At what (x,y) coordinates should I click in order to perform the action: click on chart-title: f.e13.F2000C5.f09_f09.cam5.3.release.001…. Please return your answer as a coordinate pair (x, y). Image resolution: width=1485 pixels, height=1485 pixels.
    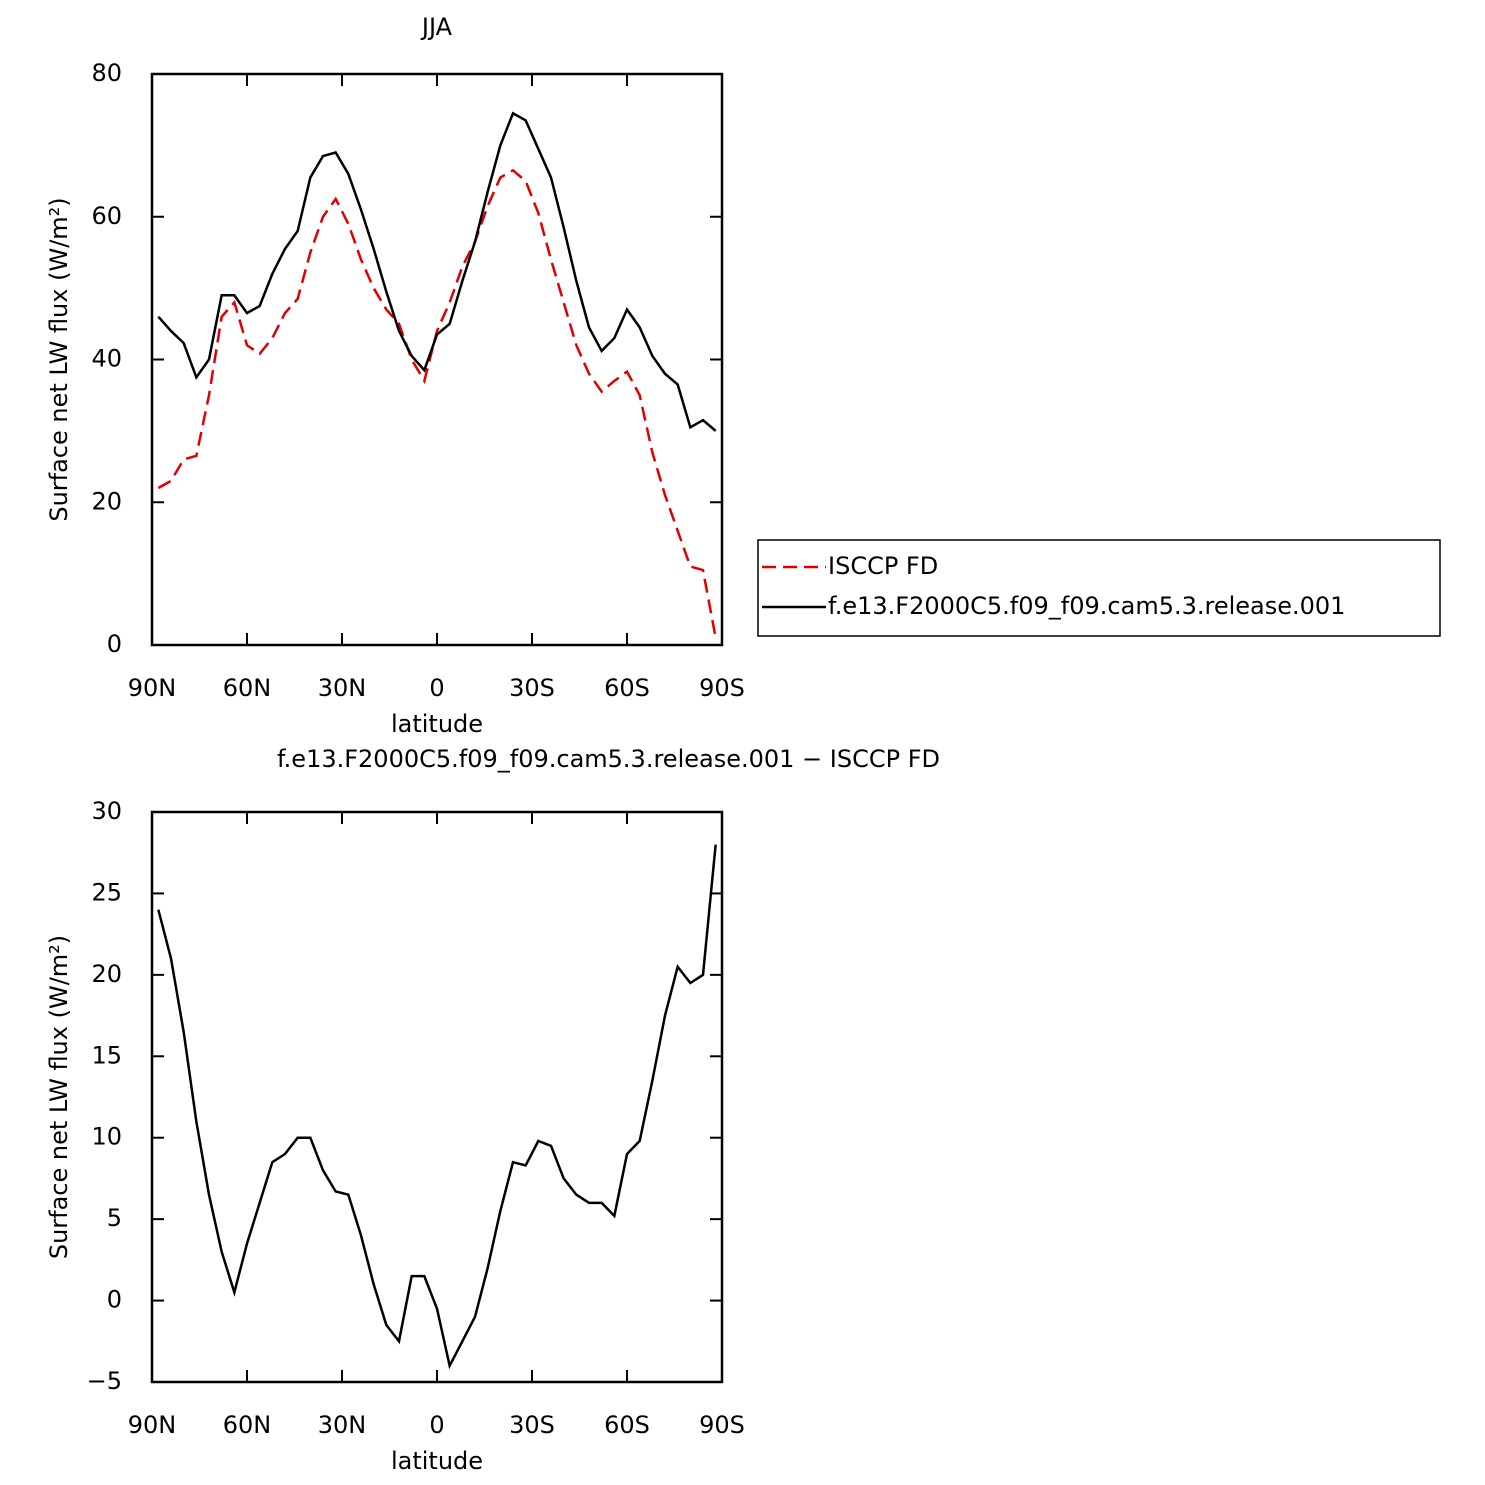
    Looking at the image, I should click on (608, 759).